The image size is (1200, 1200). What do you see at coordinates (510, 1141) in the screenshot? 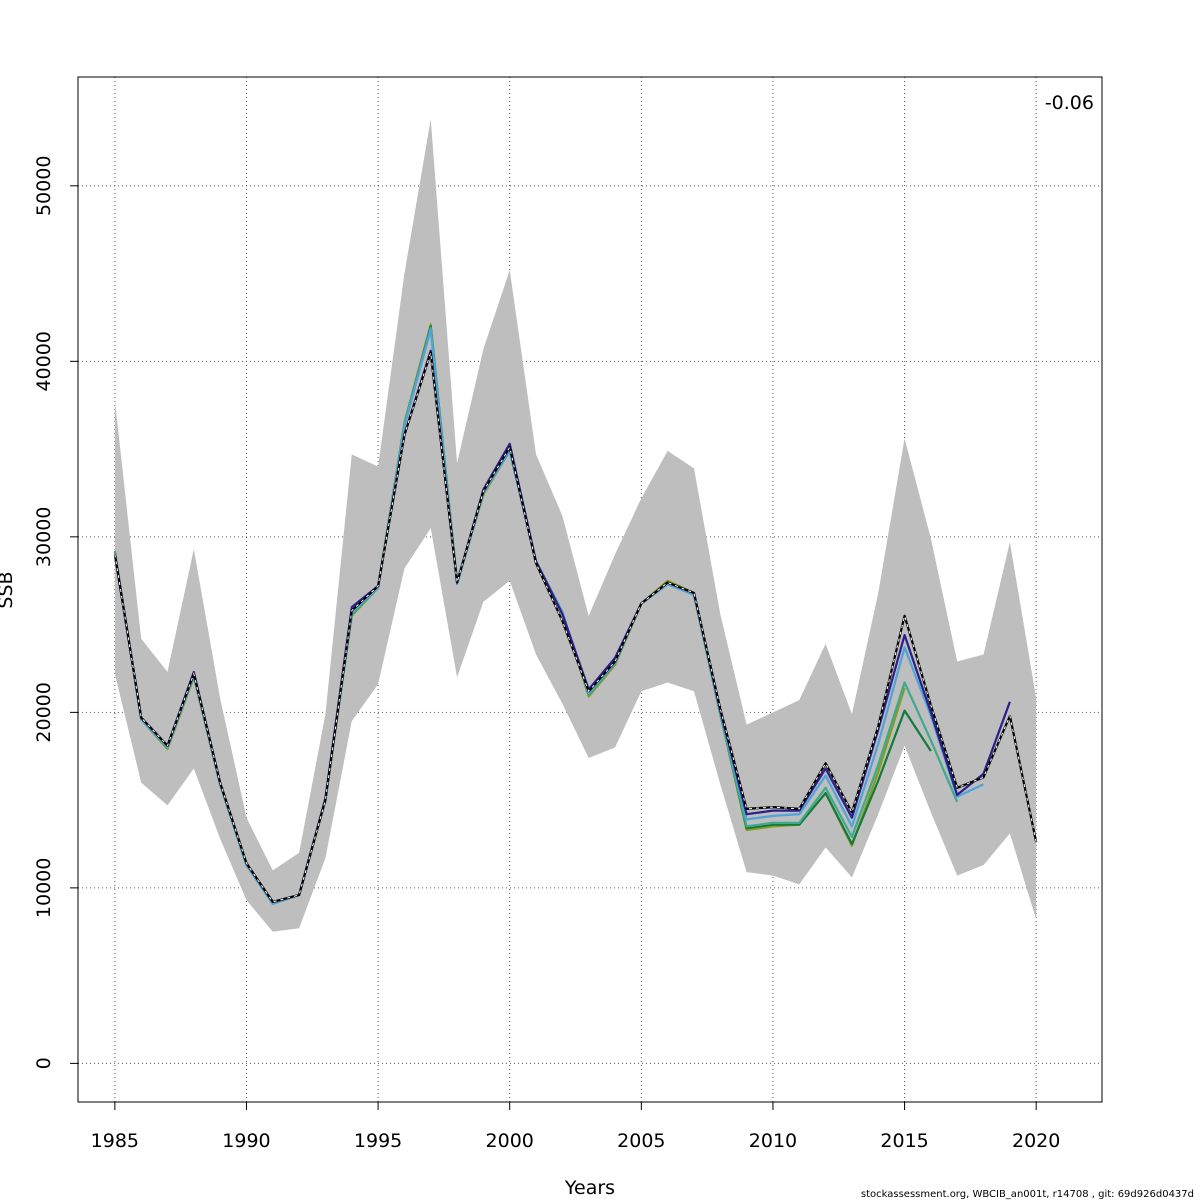
I see `x-tick-label: 2000` at bounding box center [510, 1141].